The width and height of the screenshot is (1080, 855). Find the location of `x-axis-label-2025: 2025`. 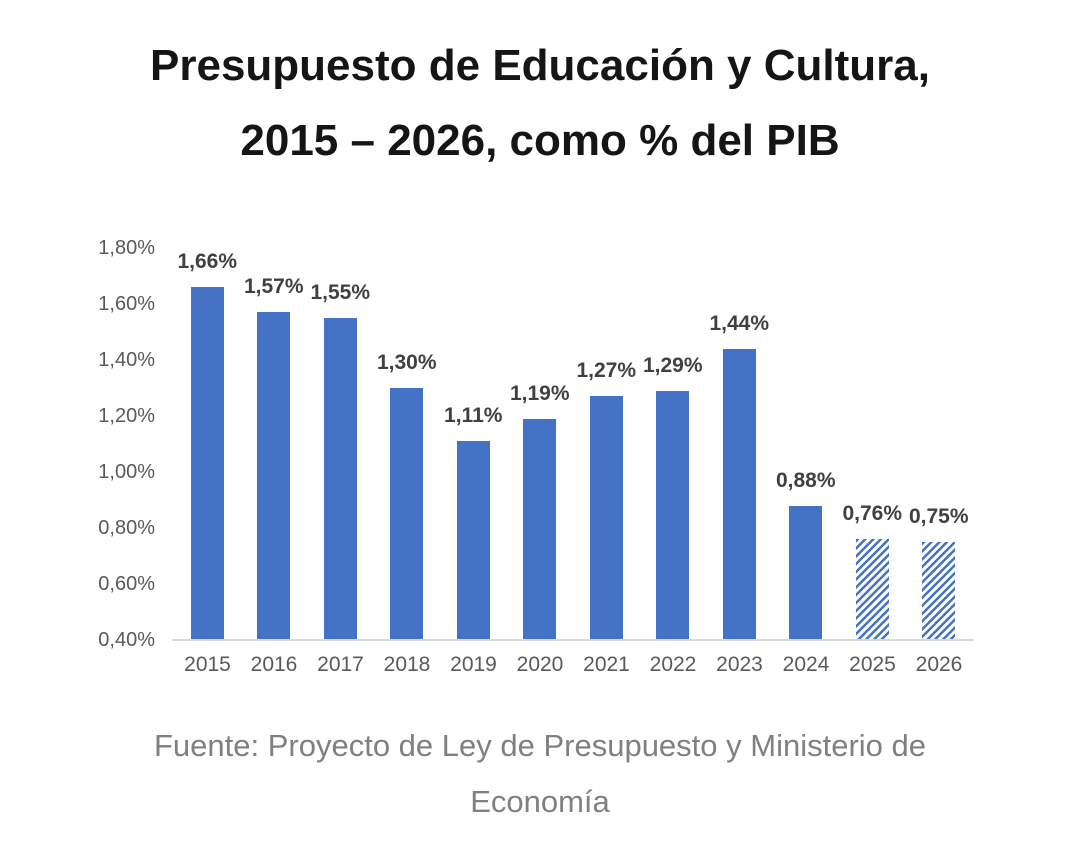

x-axis-label-2025: 2025 is located at coordinates (872, 664).